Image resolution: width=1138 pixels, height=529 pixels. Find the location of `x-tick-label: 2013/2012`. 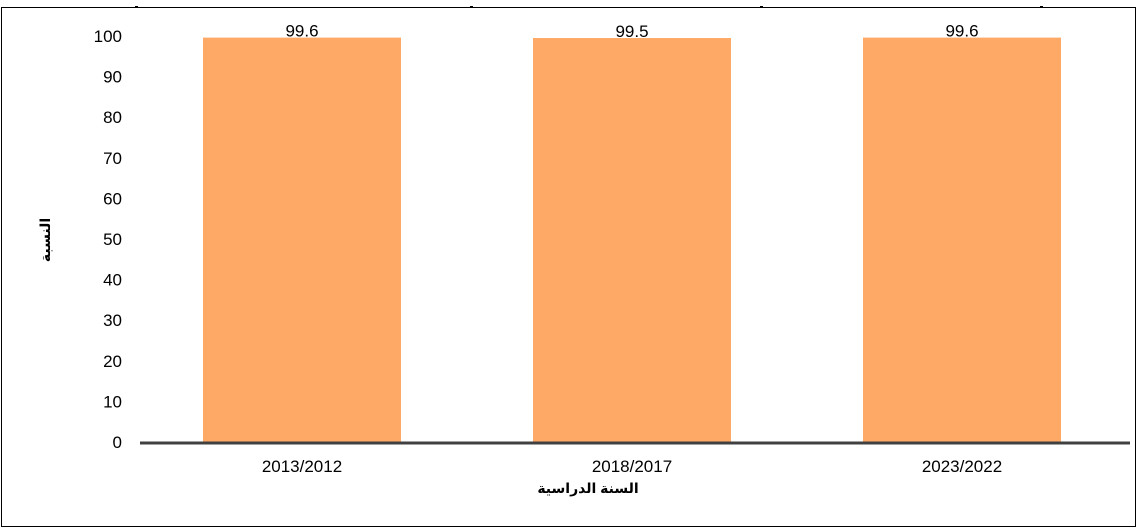

x-tick-label: 2013/2012 is located at coordinates (302, 466).